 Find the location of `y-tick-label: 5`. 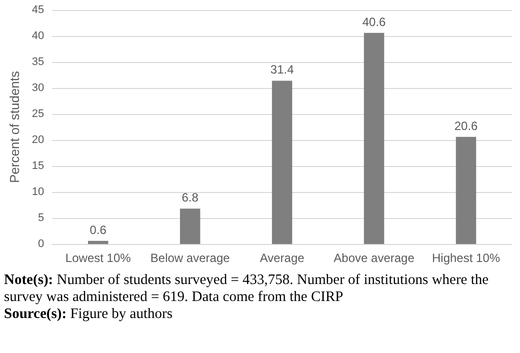

y-tick-label: 5 is located at coordinates (41, 218).